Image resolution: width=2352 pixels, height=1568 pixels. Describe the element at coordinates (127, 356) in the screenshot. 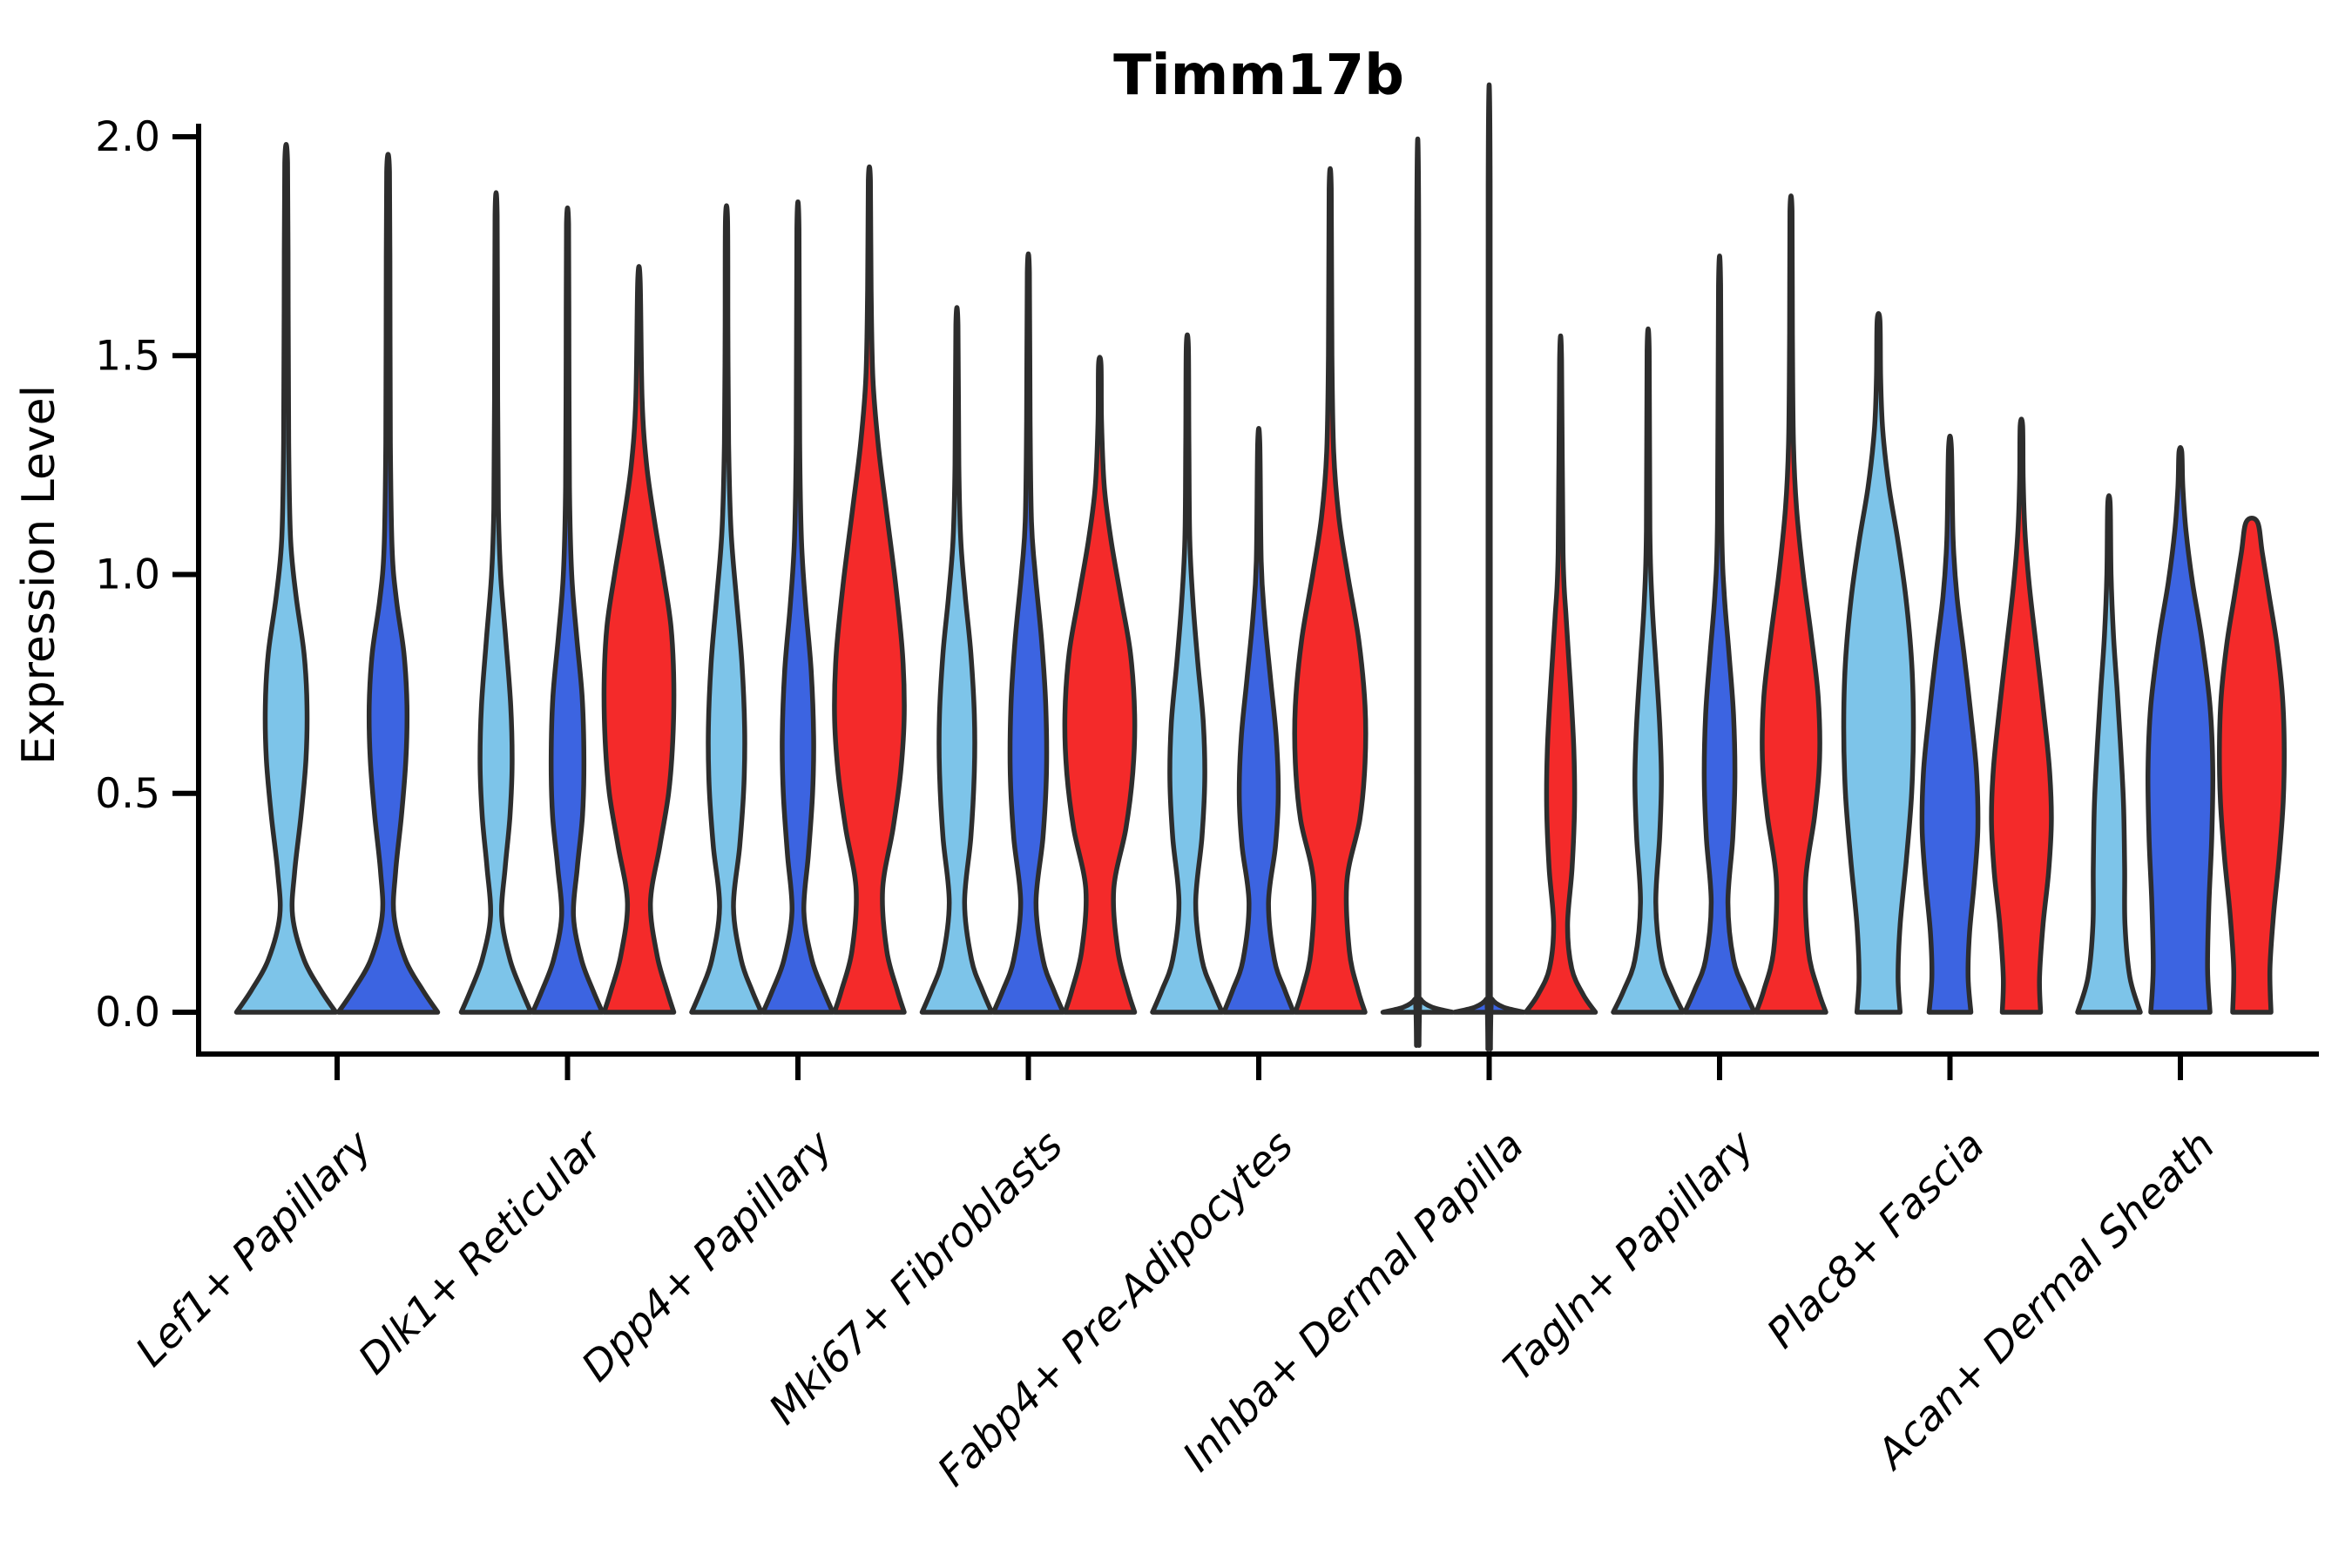

I see `y-tick-label: 1.5` at that location.